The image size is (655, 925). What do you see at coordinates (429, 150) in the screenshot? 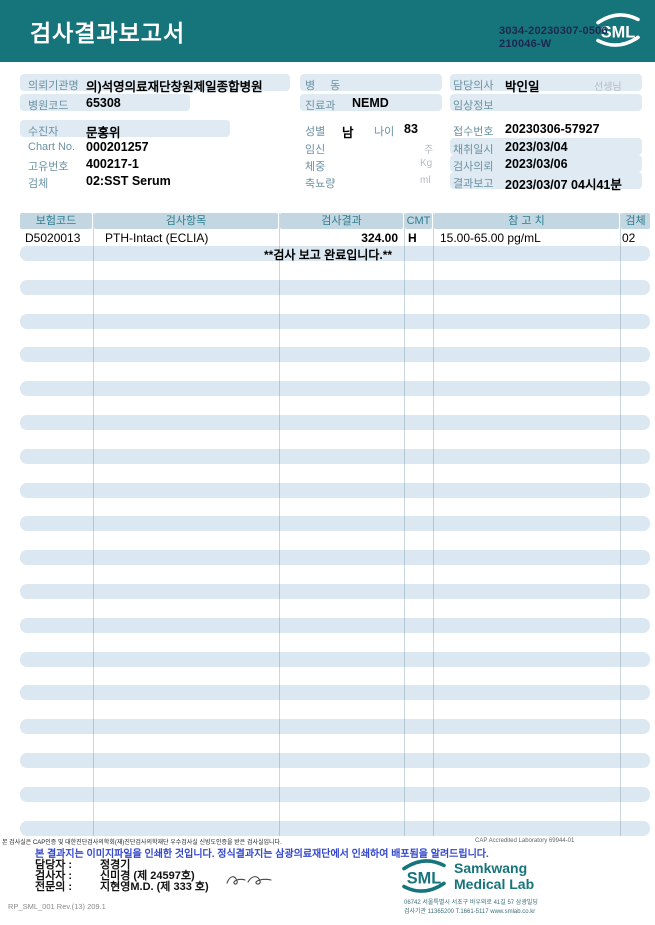
I see `pregnancy-unit: 주` at bounding box center [429, 150].